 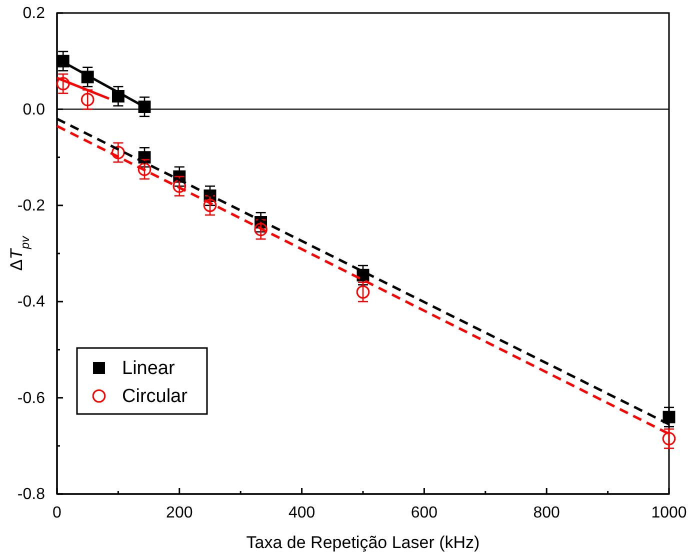 What do you see at coordinates (424, 513) in the screenshot?
I see `x-tick-label: 600` at bounding box center [424, 513].